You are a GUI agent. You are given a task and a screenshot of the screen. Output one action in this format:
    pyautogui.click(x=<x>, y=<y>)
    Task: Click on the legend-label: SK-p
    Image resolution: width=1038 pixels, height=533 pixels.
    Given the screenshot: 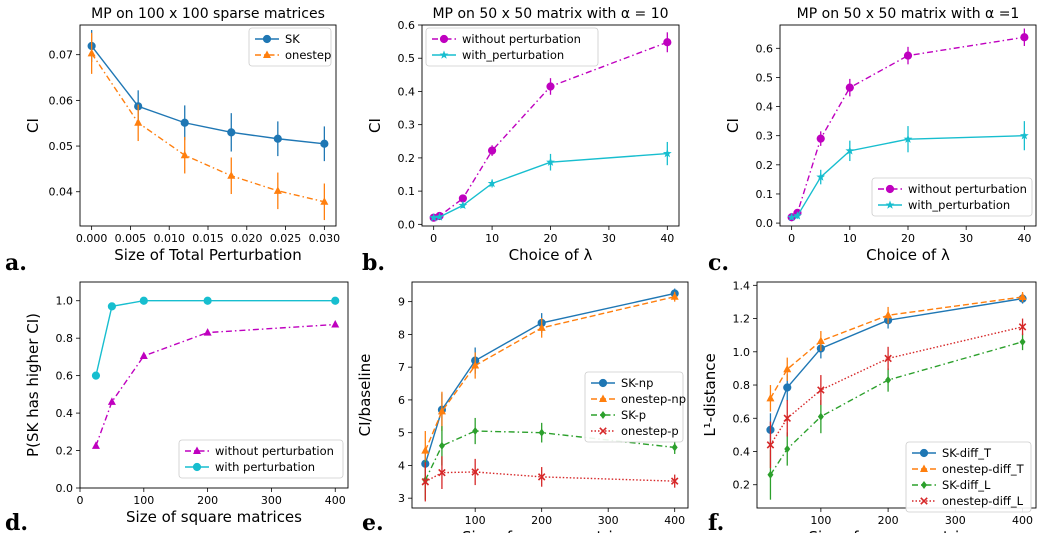 What is the action you would take?
    pyautogui.click(x=633, y=415)
    